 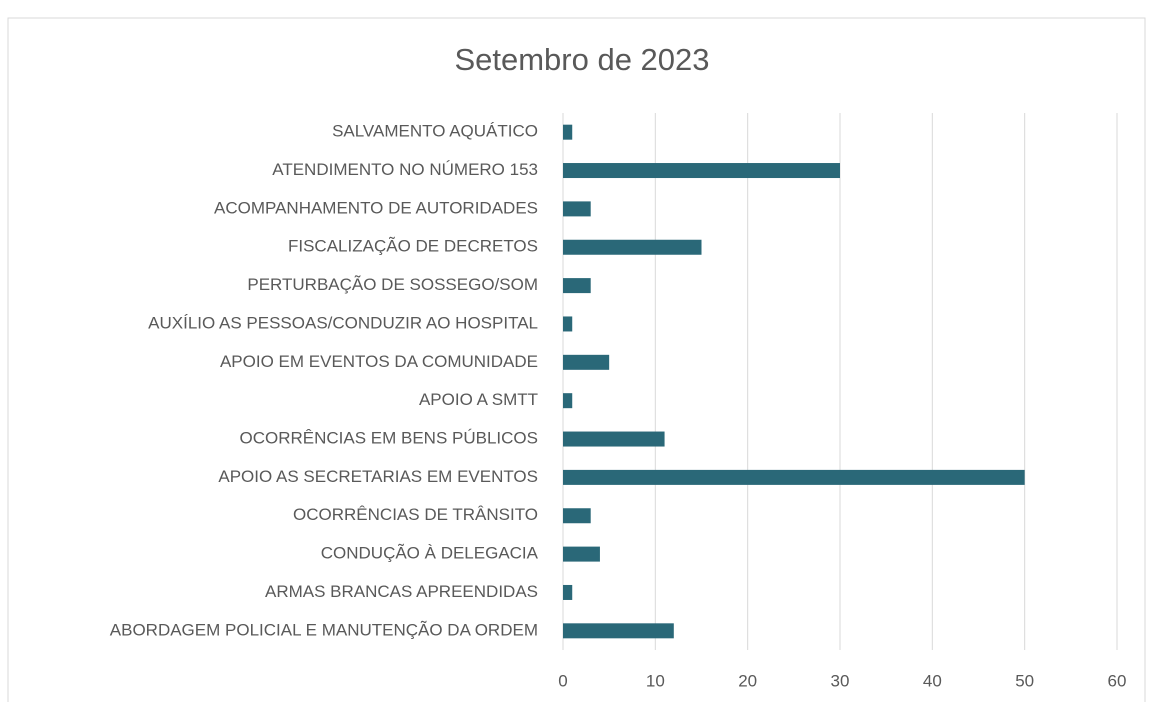 What do you see at coordinates (392, 284) in the screenshot?
I see `y-tick-label: PERTURBAÇÃO DE SOSSEGO/SOM` at bounding box center [392, 284].